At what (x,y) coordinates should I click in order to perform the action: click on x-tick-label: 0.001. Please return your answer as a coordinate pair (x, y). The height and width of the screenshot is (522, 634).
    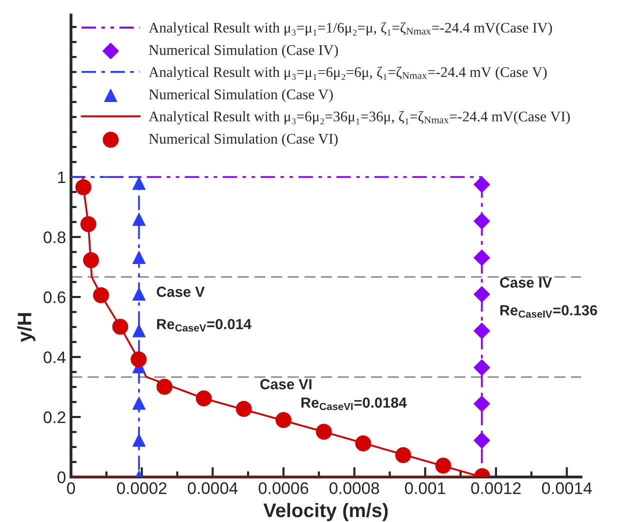
    Looking at the image, I should click on (425, 488).